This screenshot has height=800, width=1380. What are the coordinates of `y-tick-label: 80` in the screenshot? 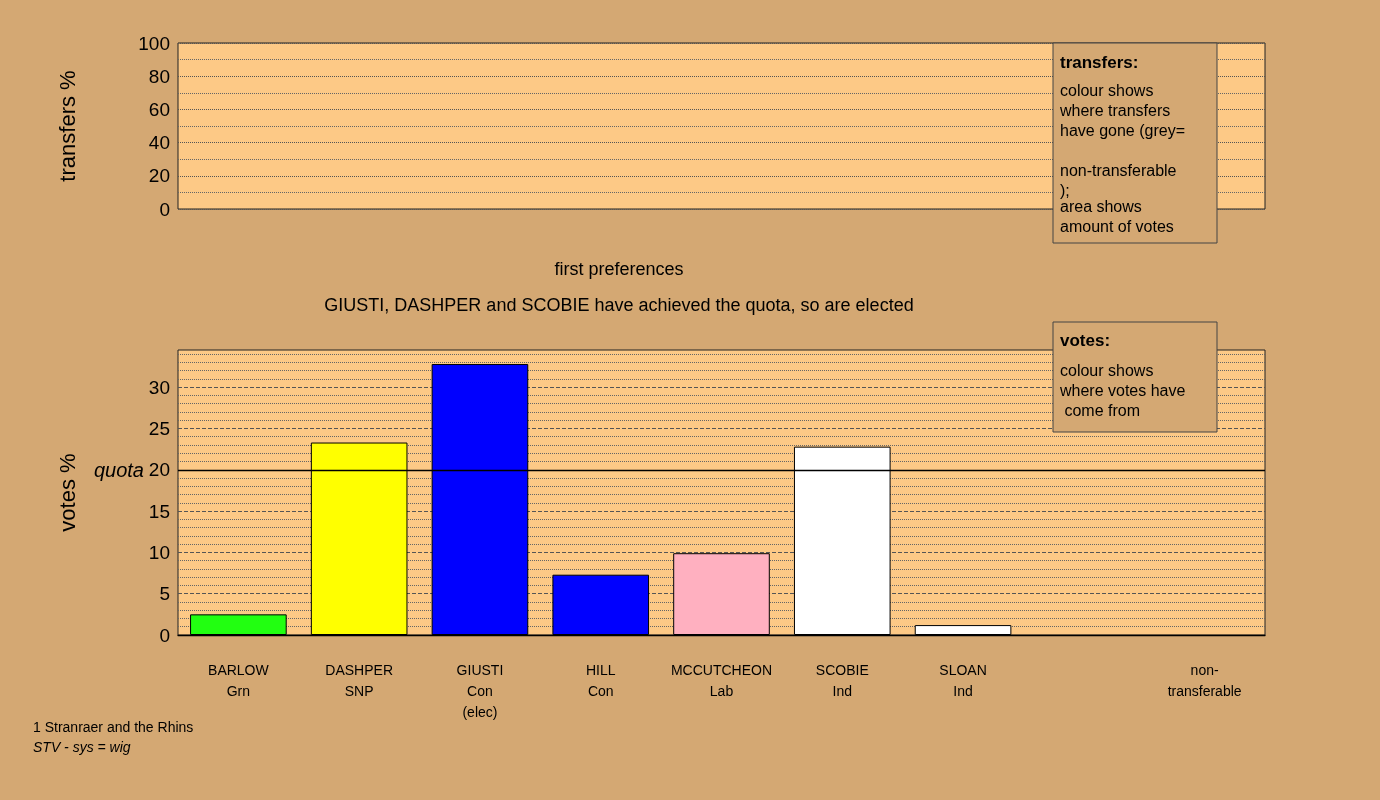 It's located at (159, 76).